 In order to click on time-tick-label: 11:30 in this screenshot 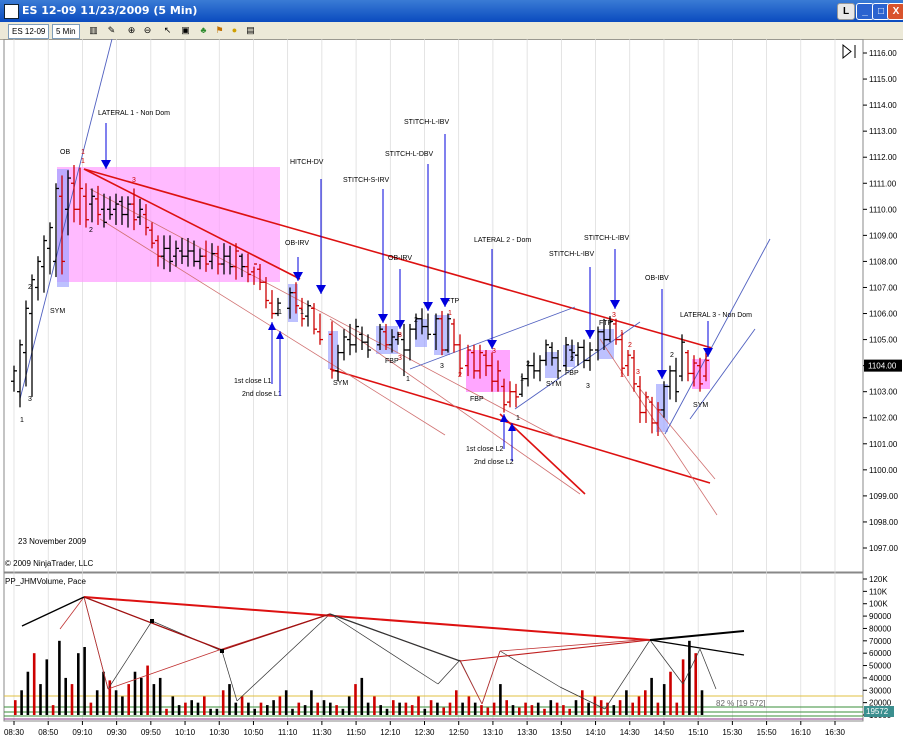, I will do `click(322, 732)`.